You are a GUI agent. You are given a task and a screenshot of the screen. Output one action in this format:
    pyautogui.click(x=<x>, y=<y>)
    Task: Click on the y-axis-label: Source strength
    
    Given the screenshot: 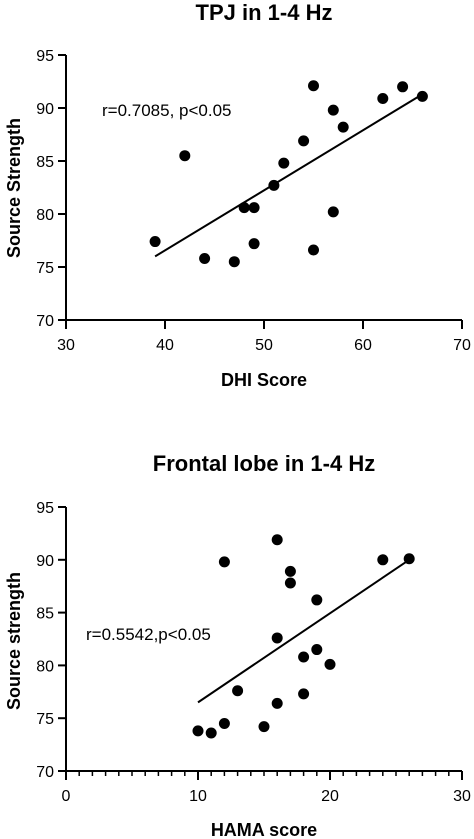 What is the action you would take?
    pyautogui.click(x=14, y=641)
    